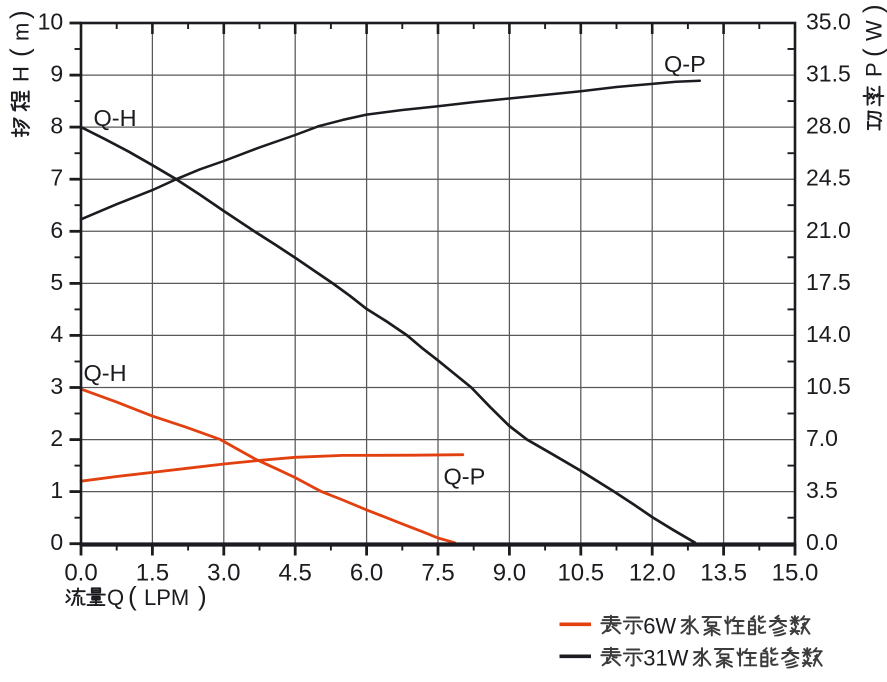  What do you see at coordinates (874, 69) in the screenshot?
I see `svg-text: P` at bounding box center [874, 69].